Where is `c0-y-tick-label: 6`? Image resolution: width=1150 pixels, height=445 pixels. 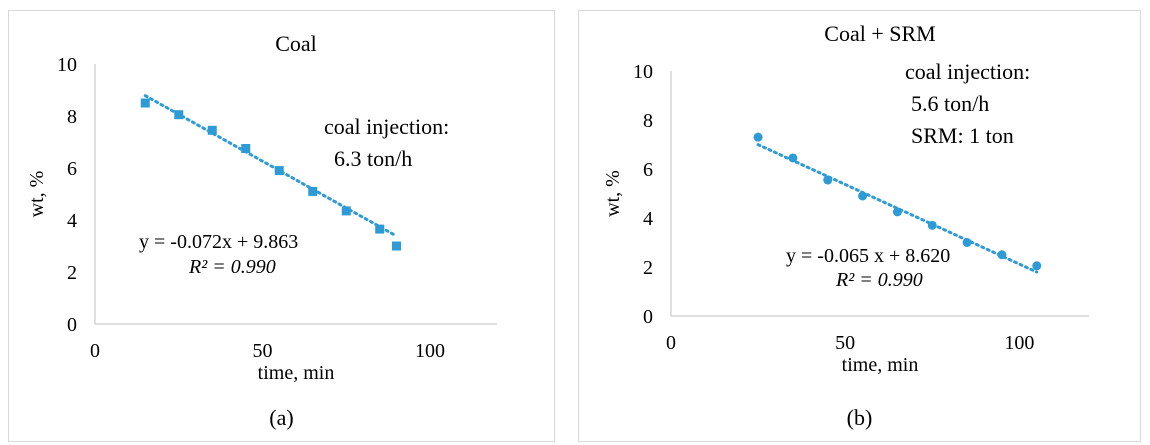 c0-y-tick-label: 6 is located at coordinates (72, 169).